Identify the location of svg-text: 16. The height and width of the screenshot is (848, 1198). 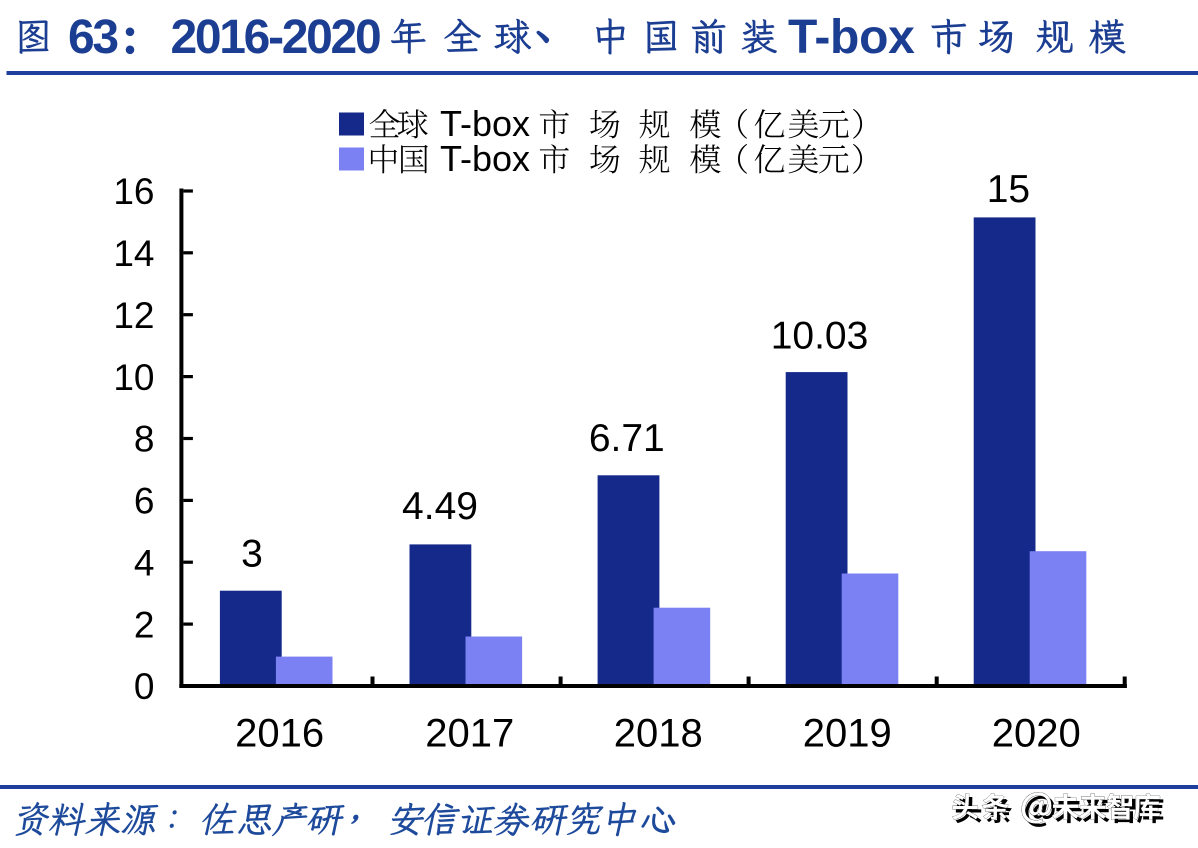
(133, 191).